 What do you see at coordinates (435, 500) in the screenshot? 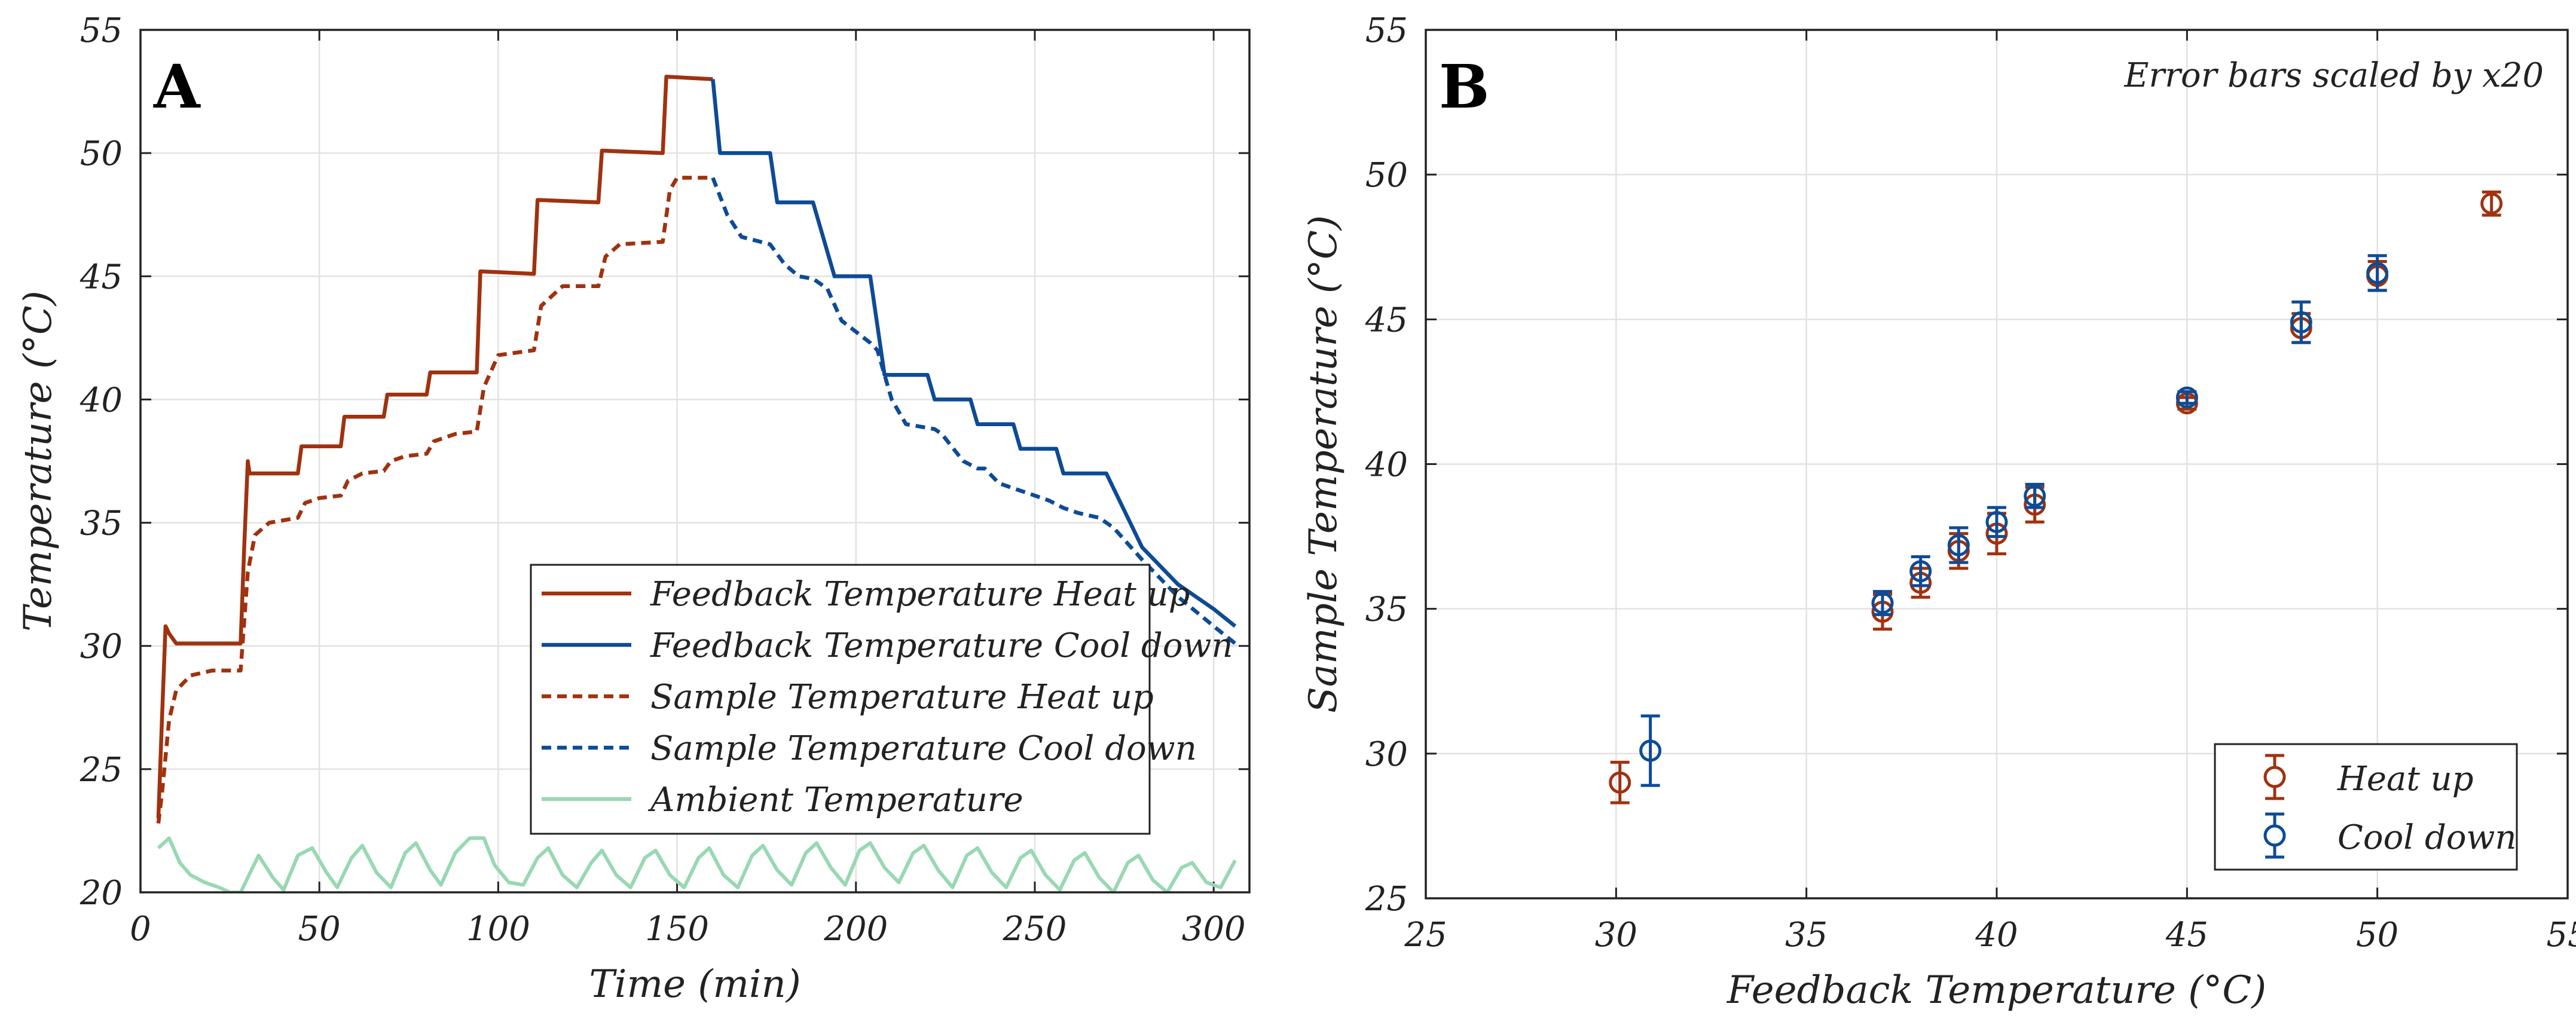
I see `series-line-sample-temperature-heat-up` at bounding box center [435, 500].